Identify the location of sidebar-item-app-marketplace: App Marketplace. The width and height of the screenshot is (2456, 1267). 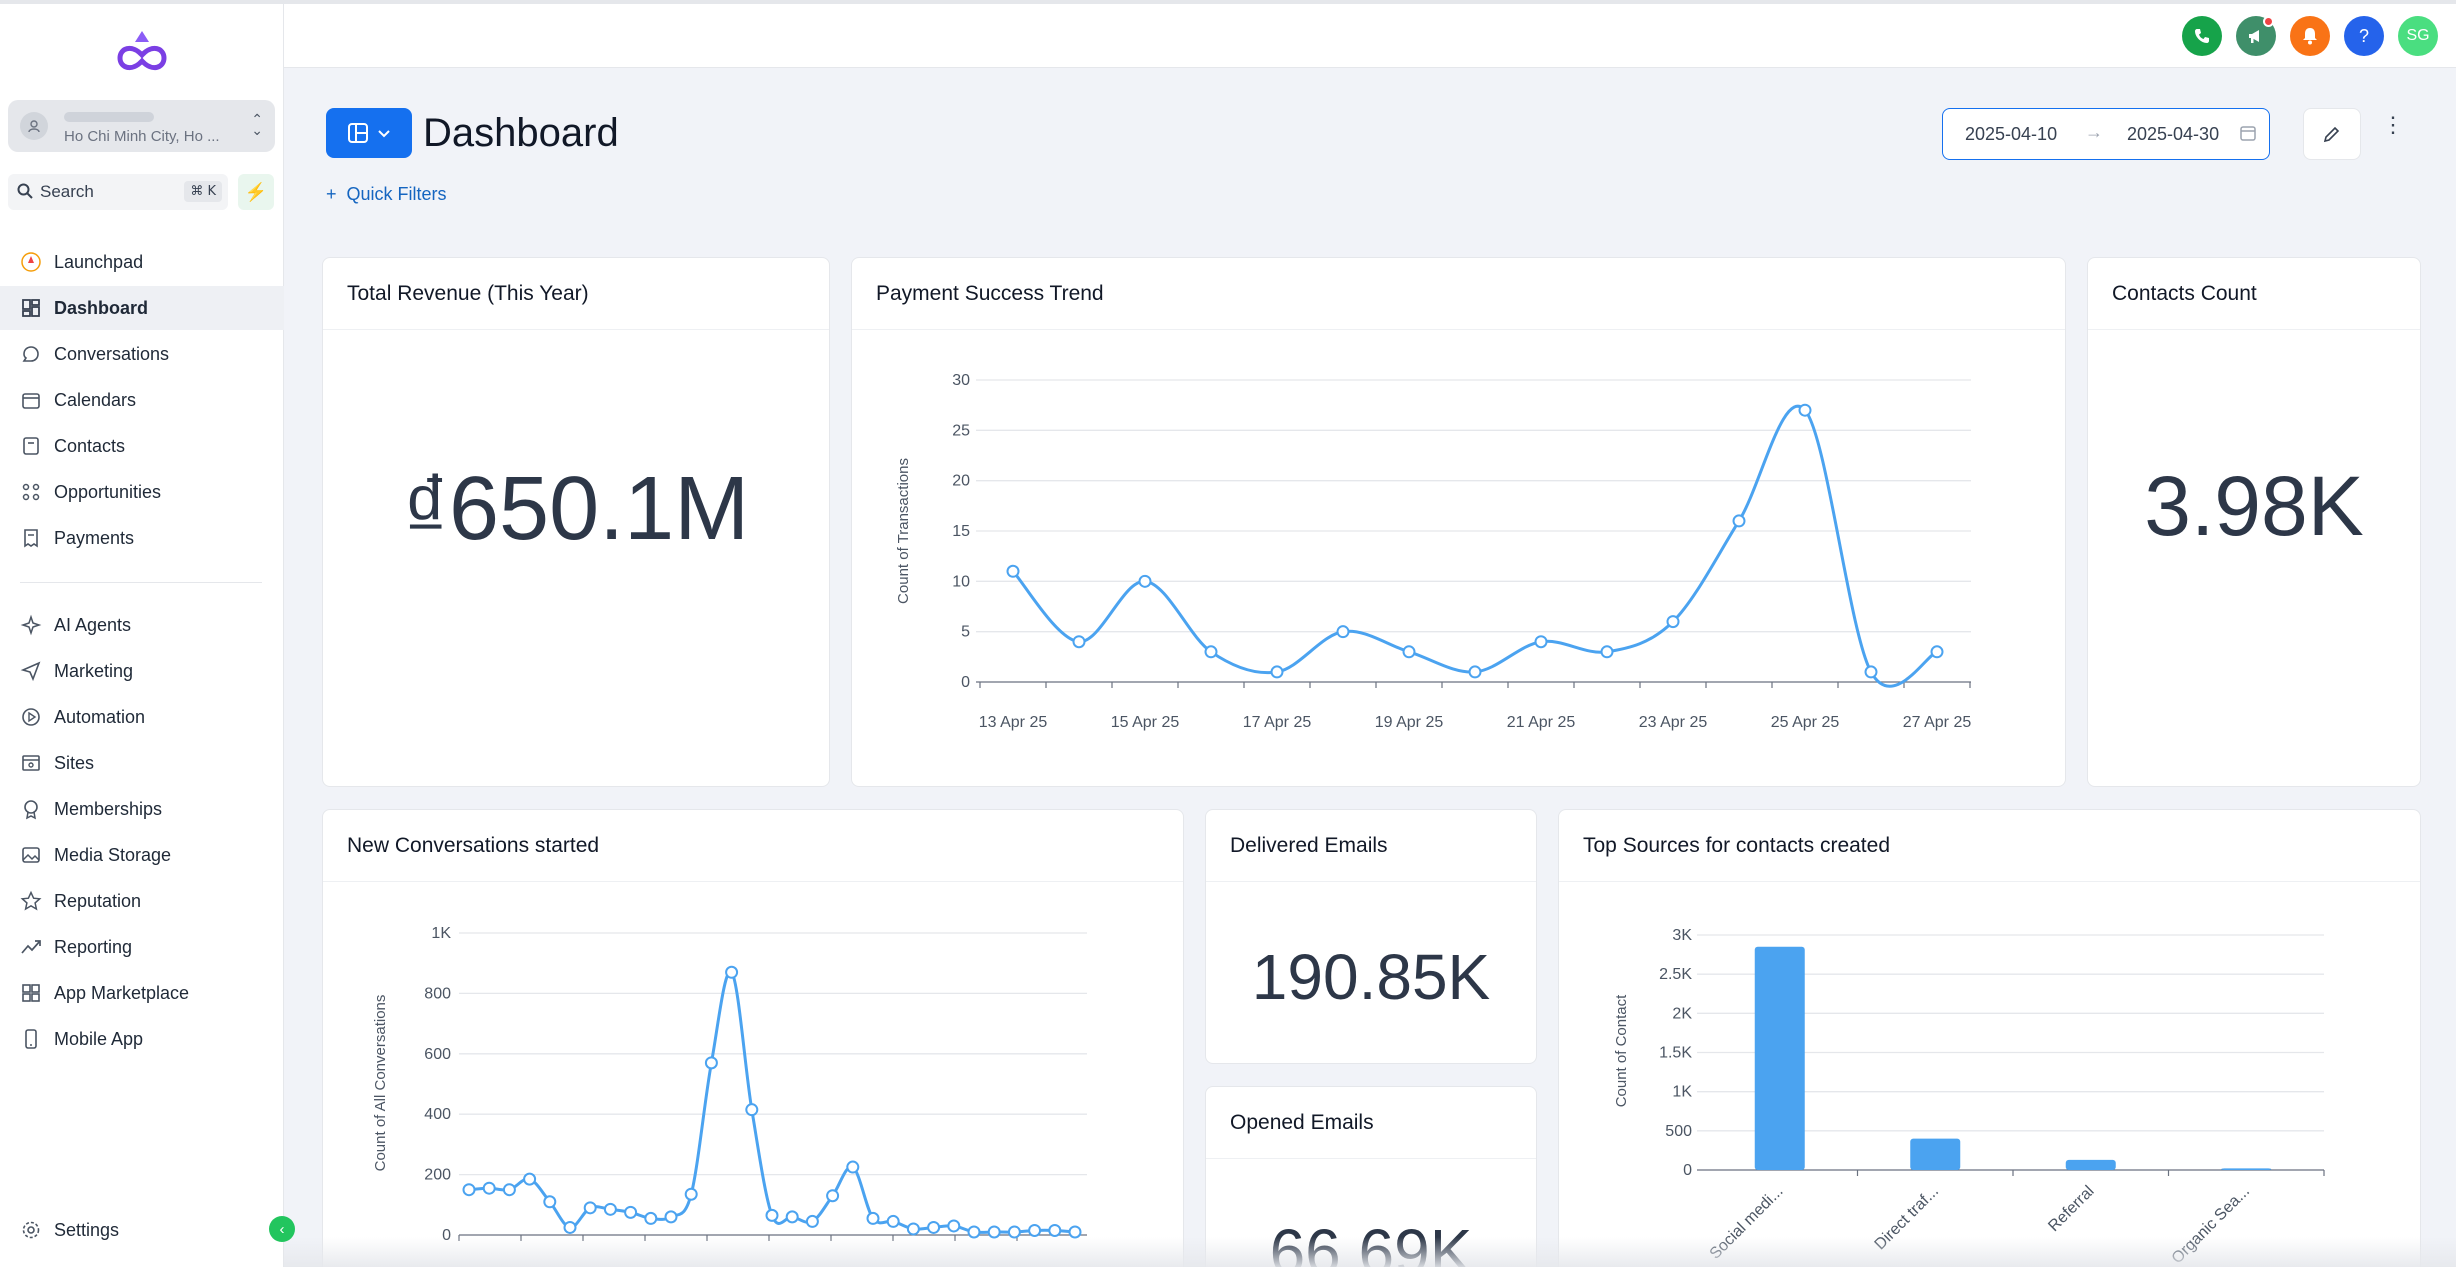
(142, 993).